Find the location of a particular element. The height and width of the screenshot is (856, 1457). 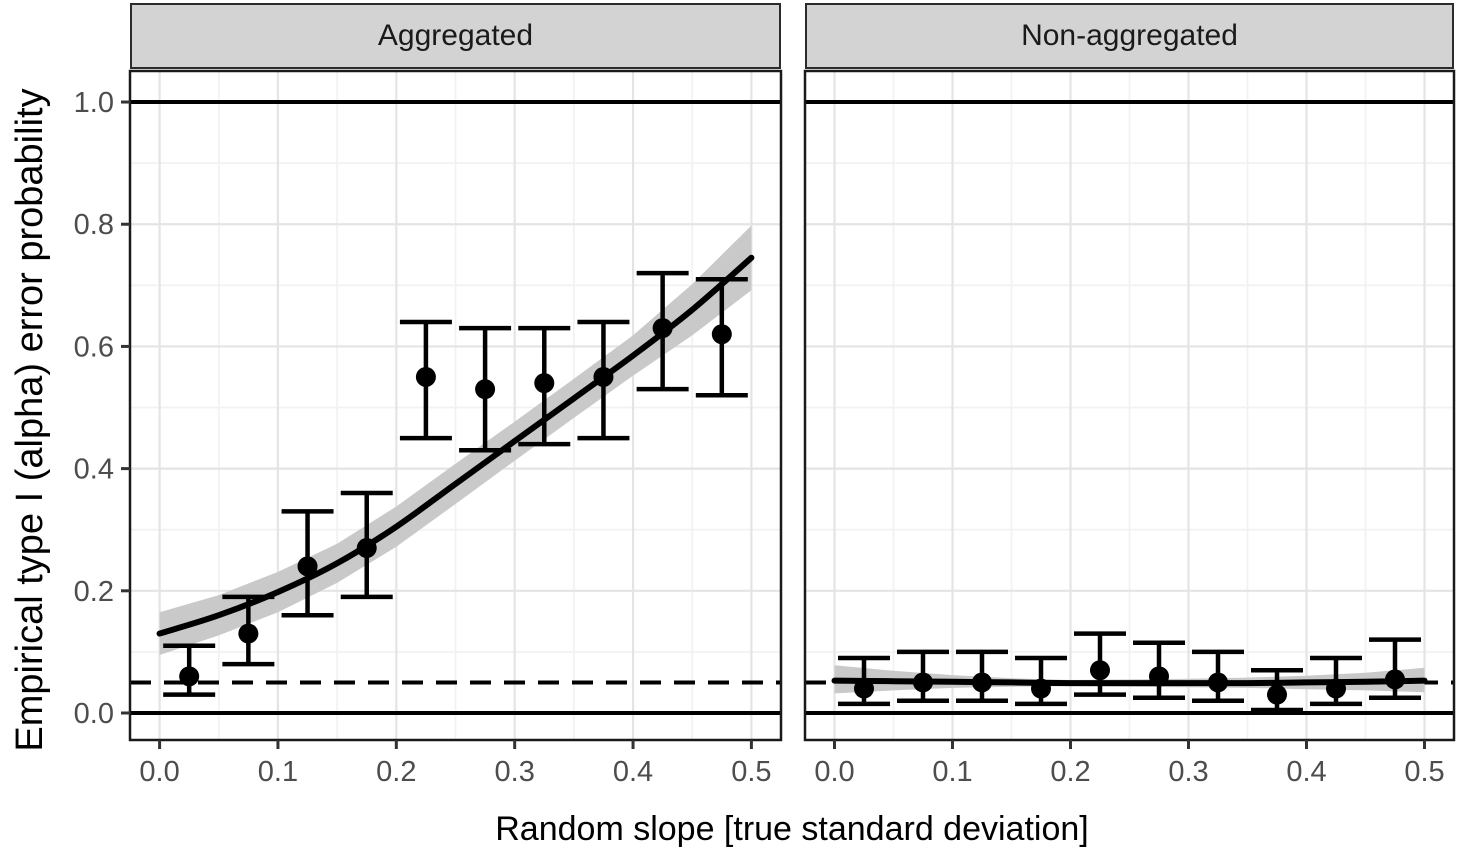

smooth-fit-curve is located at coordinates (1129, 682).